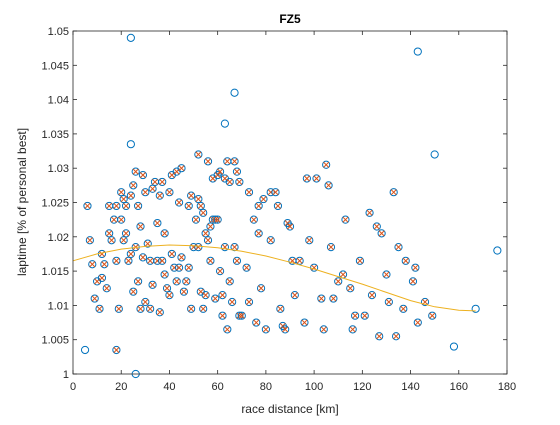 The height and width of the screenshot is (425, 560). I want to click on fit-curve, so click(274, 278).